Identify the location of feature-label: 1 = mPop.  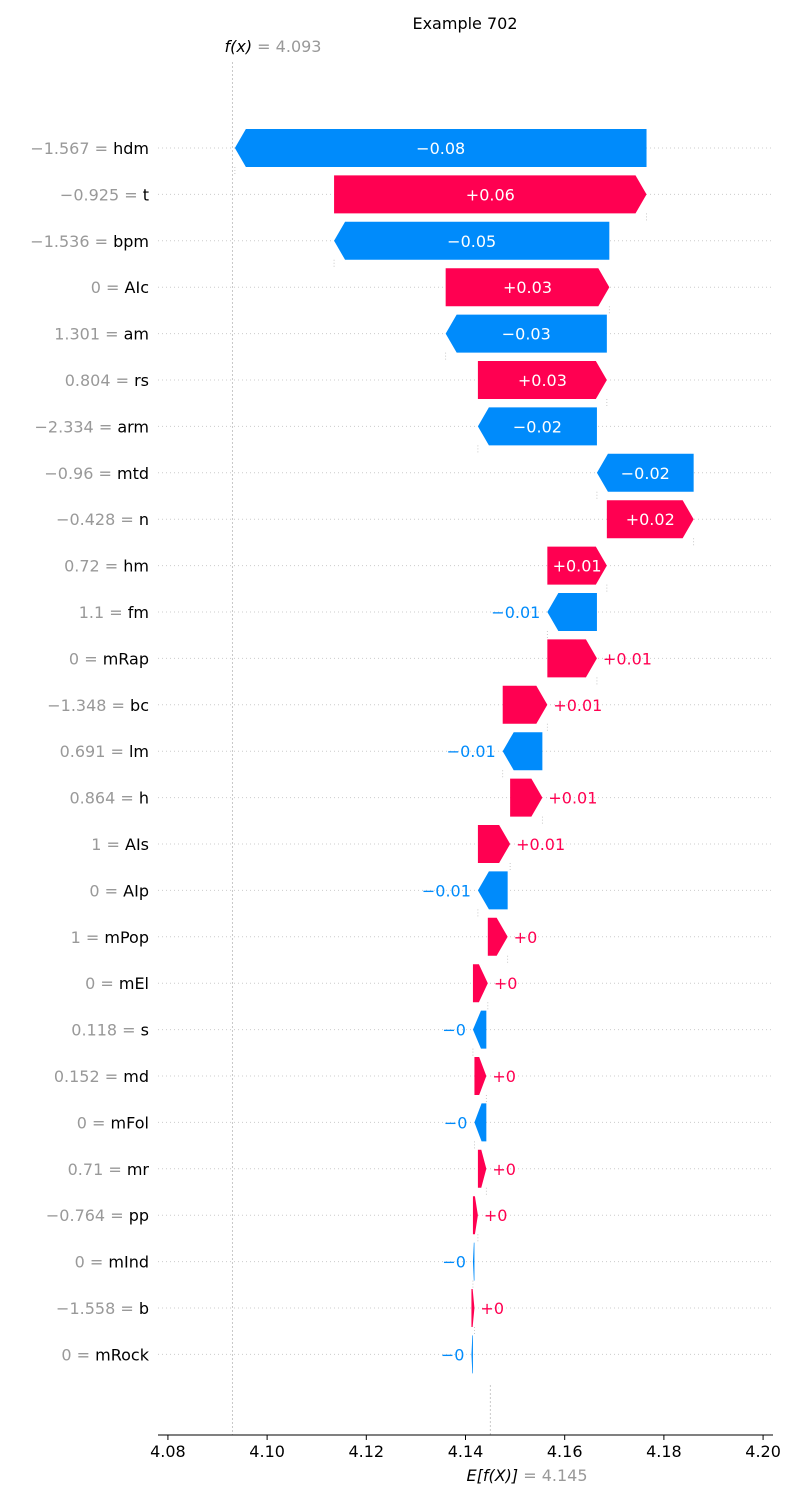
(110, 937).